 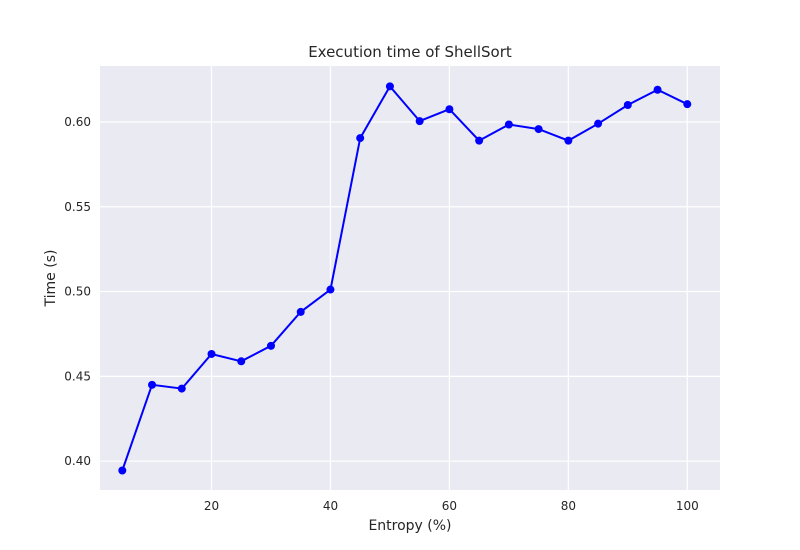 What do you see at coordinates (77, 461) in the screenshot?
I see `y-tick-label: 0.40` at bounding box center [77, 461].